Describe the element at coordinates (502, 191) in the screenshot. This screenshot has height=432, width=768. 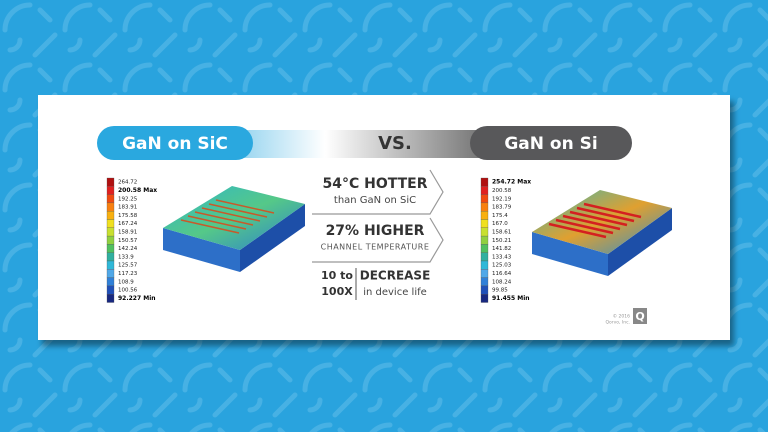
I see `legend-label: 200.58` at that location.